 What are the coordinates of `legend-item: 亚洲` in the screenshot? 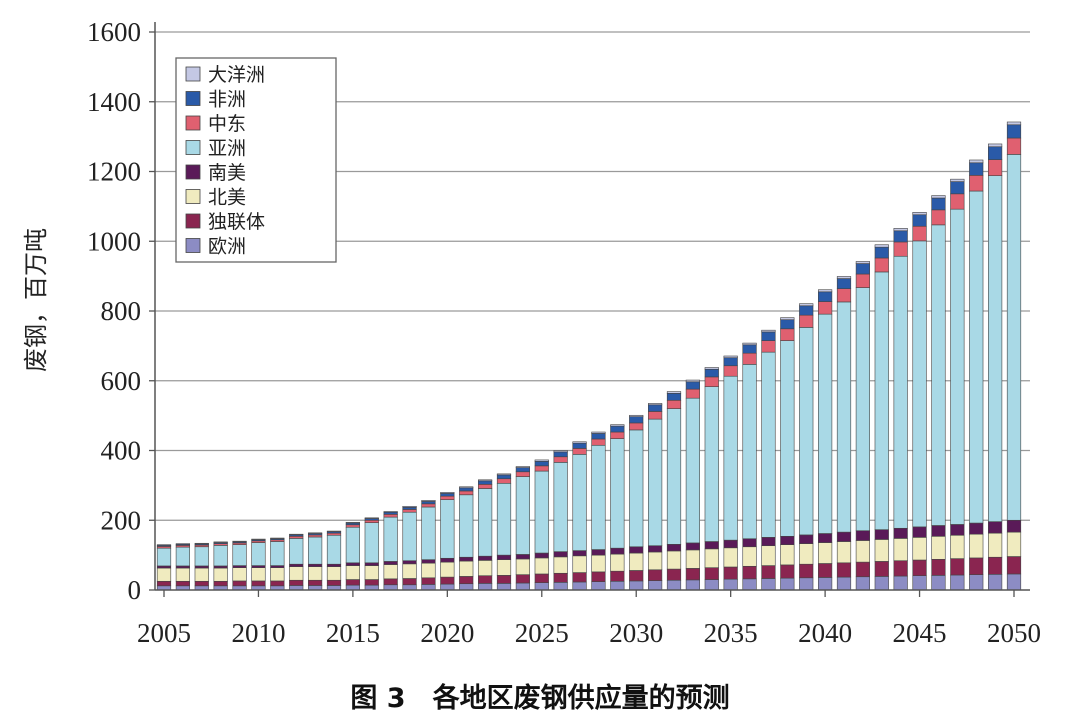 It's located at (215, 149).